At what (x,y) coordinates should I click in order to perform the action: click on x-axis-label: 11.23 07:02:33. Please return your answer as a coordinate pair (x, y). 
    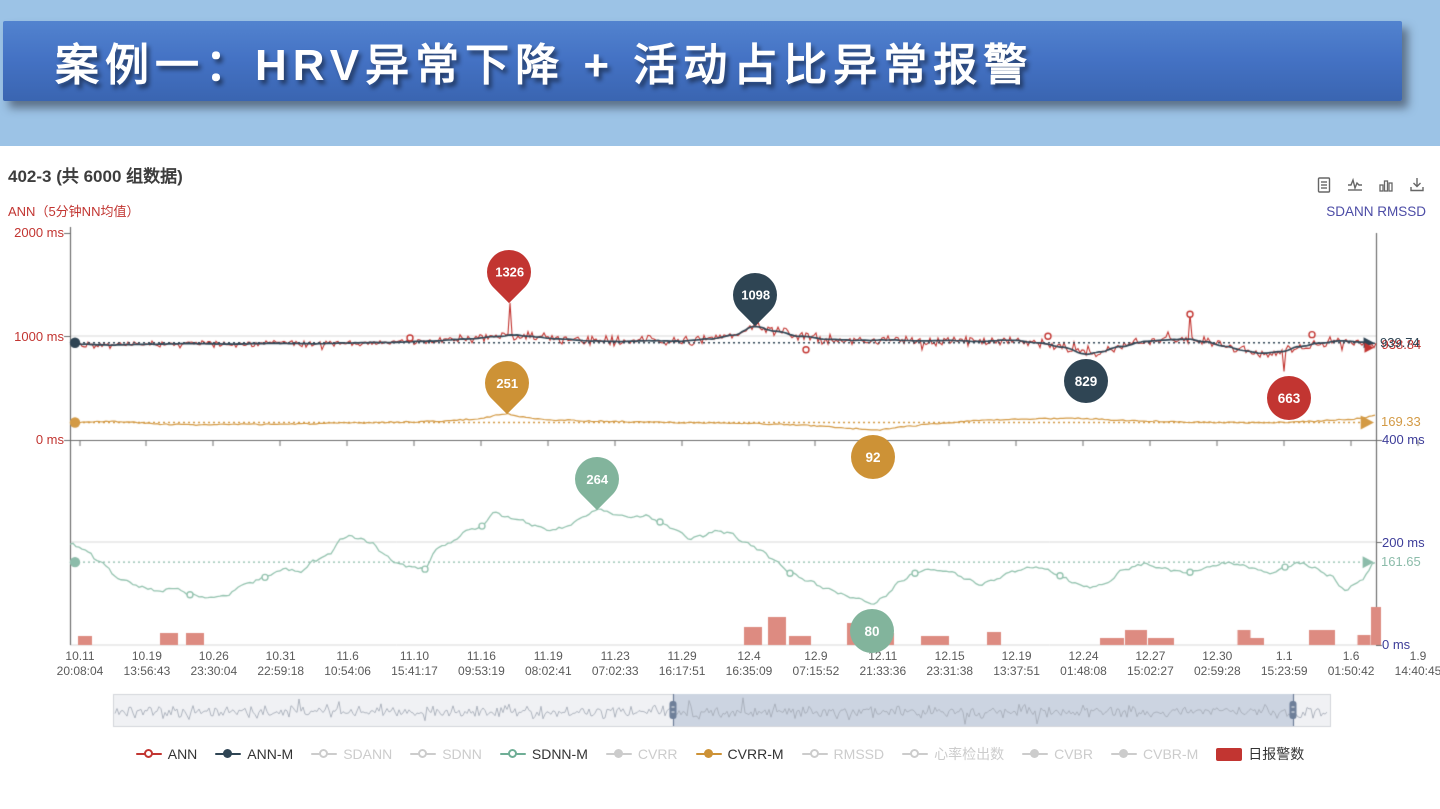
    Looking at the image, I should click on (615, 664).